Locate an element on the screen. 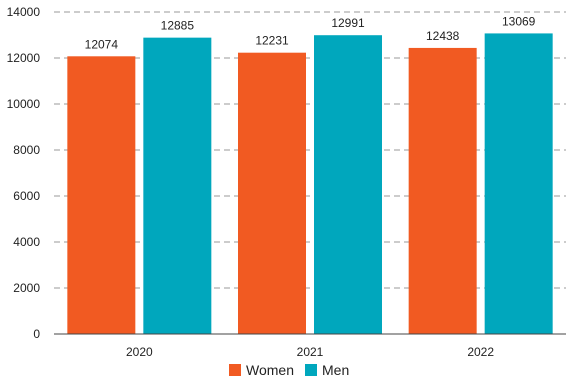  legend-swatch-men is located at coordinates (311, 370).